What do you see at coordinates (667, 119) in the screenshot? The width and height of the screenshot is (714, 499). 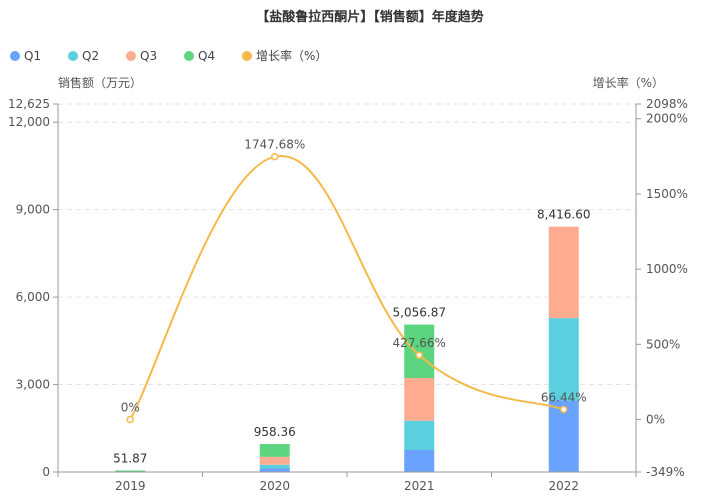 I see `right-tick-label: 2000%` at bounding box center [667, 119].